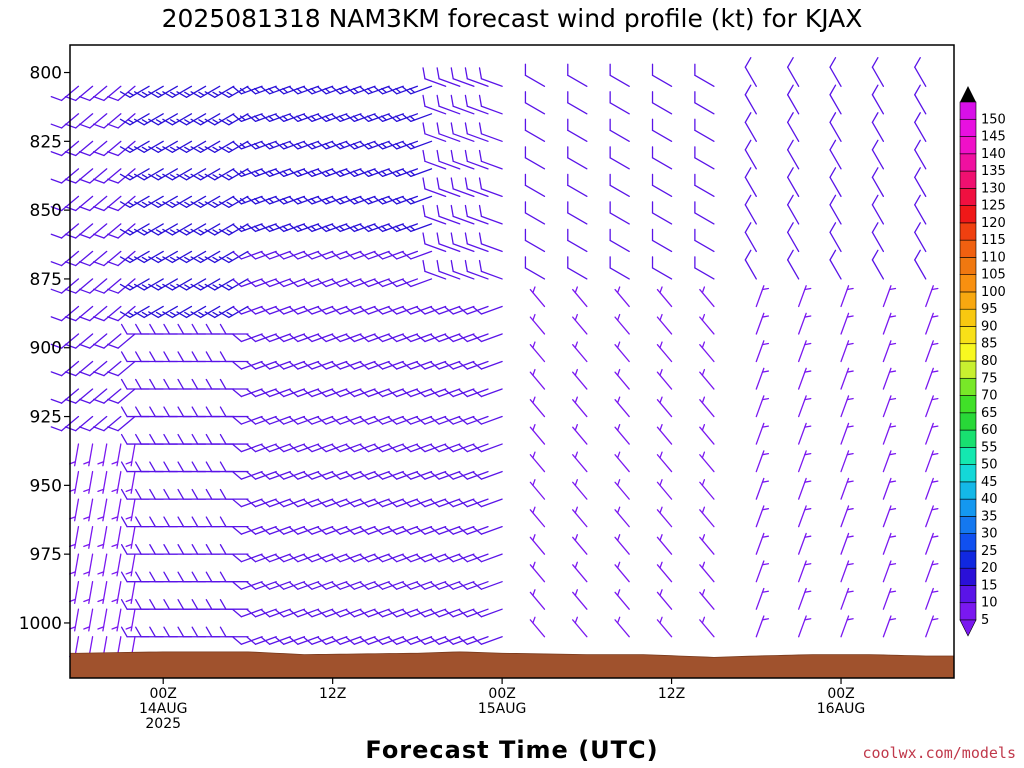 The width and height of the screenshot is (1024, 768). What do you see at coordinates (993, 154) in the screenshot?
I see `colorbar-label: 140` at bounding box center [993, 154].